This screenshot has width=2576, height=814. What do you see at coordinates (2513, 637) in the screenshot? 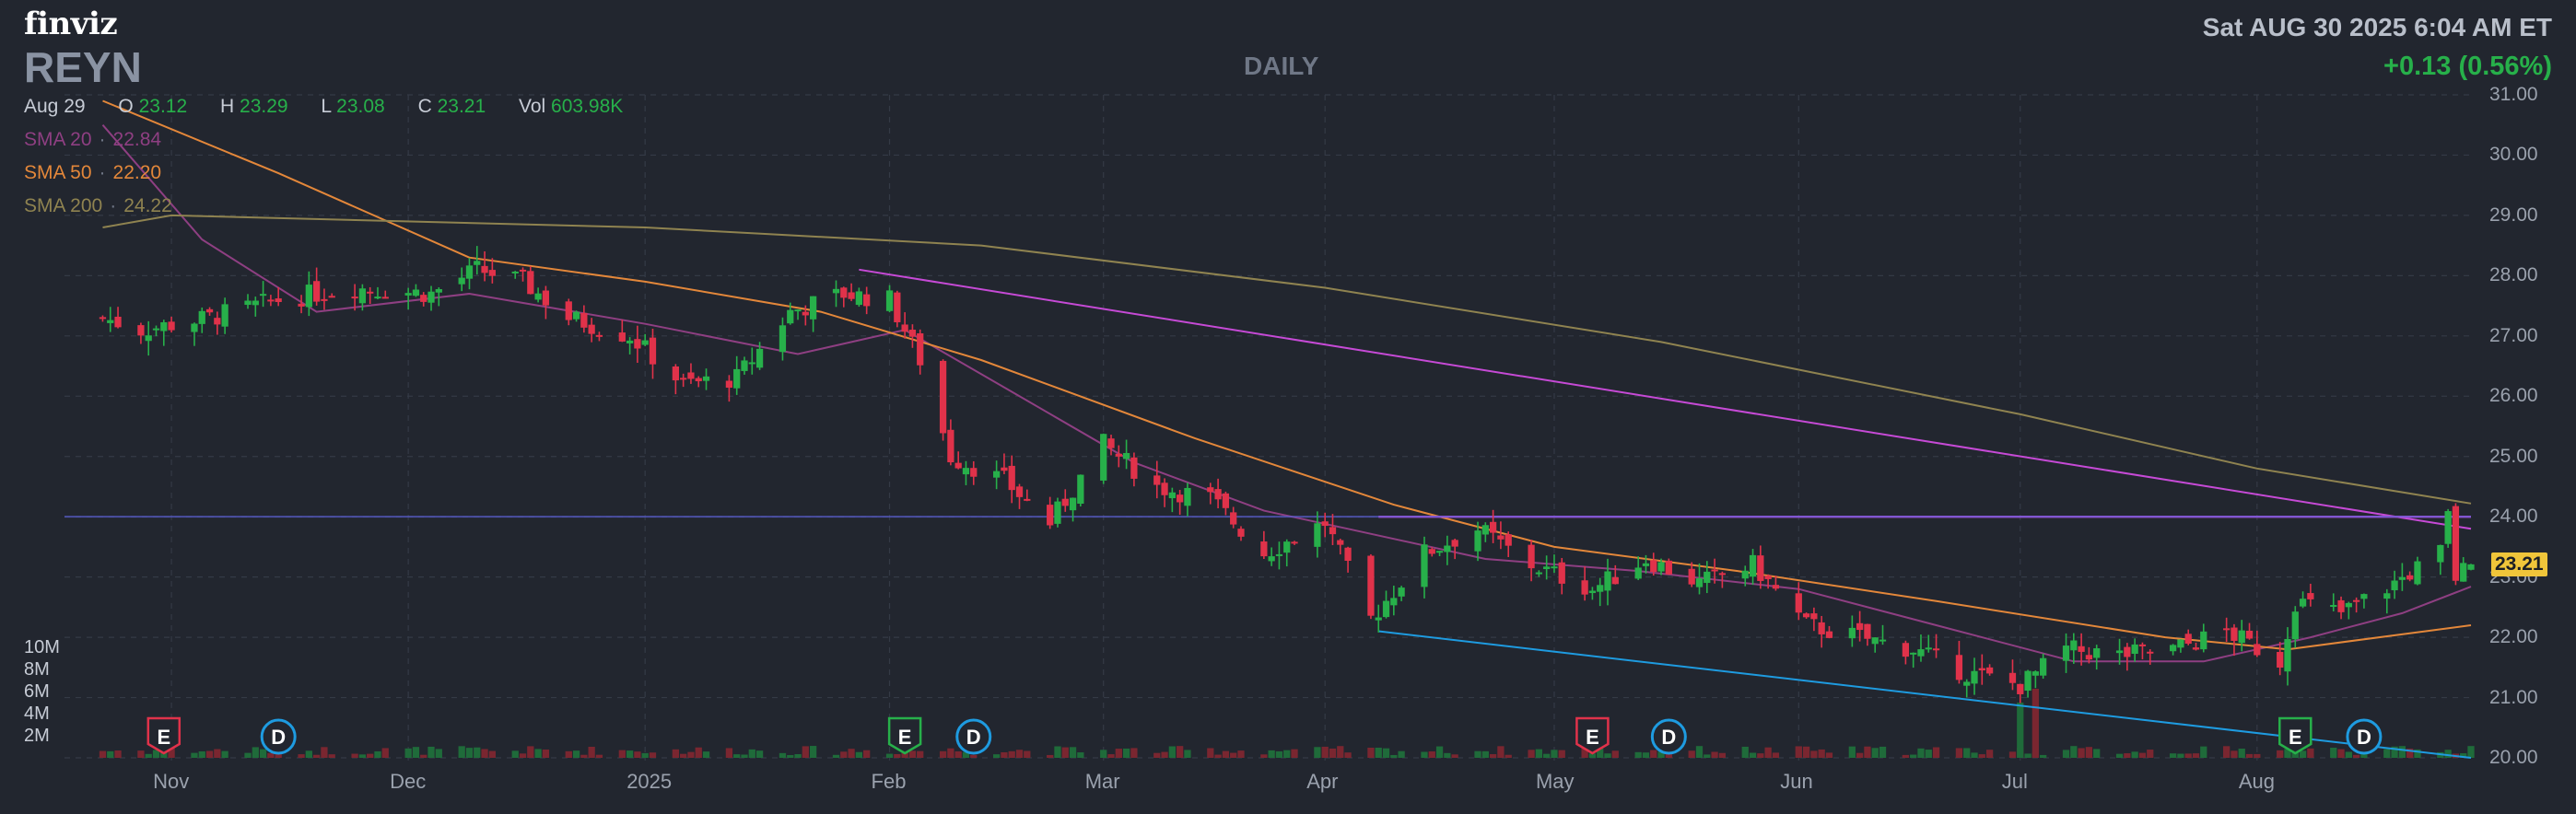
I see `y-tick-label: 22.00` at bounding box center [2513, 637].